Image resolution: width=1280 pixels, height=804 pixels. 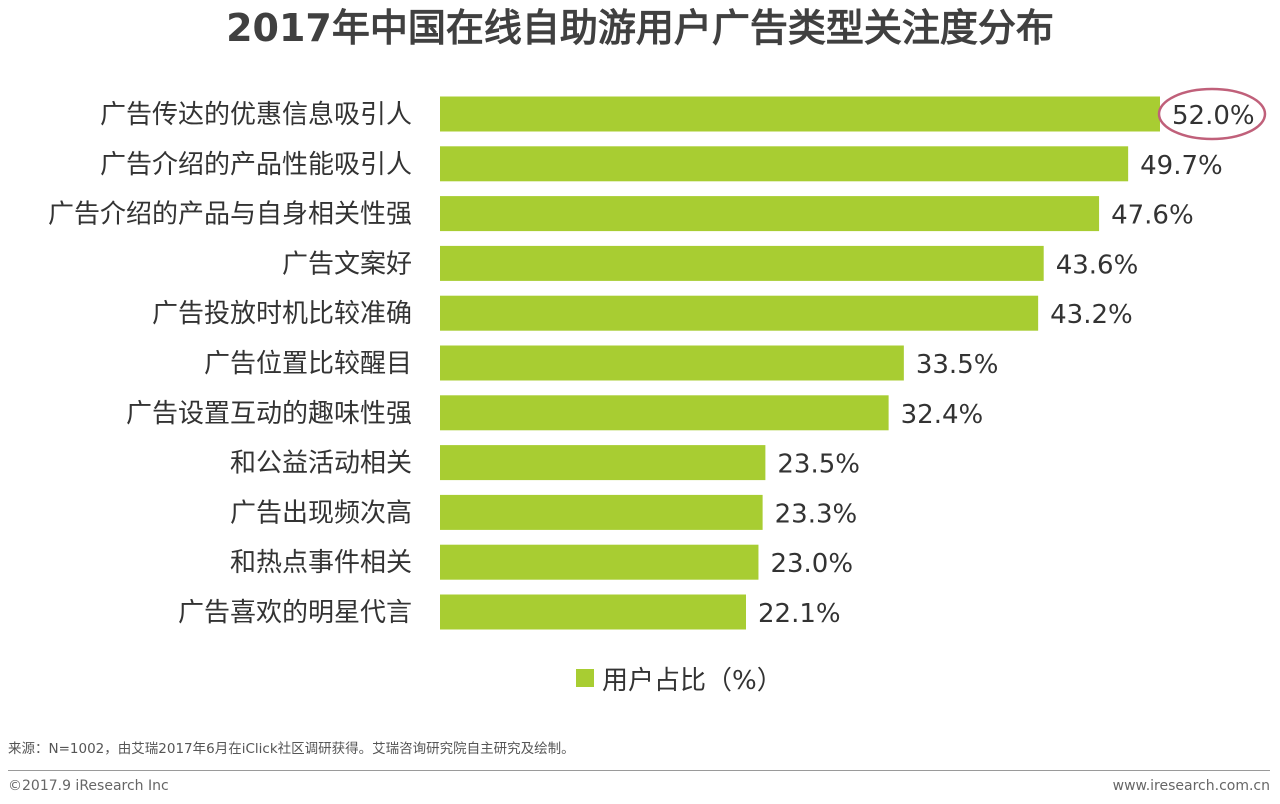 What do you see at coordinates (585, 678) in the screenshot?
I see `legend-swatch` at bounding box center [585, 678].